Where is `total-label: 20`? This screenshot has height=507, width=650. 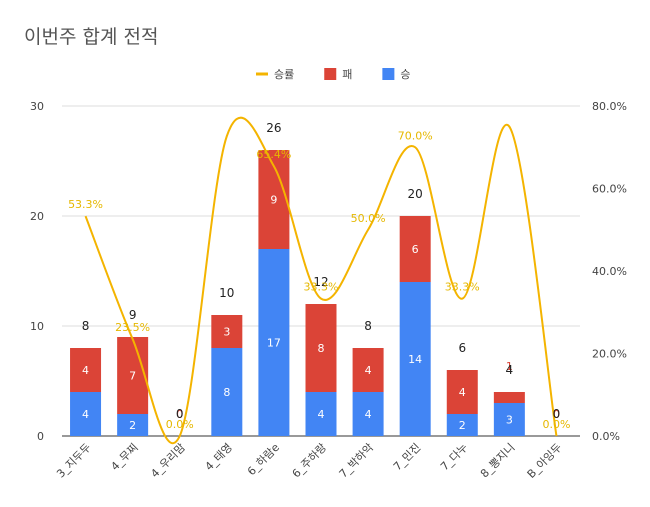 total-label: 20 is located at coordinates (415, 194).